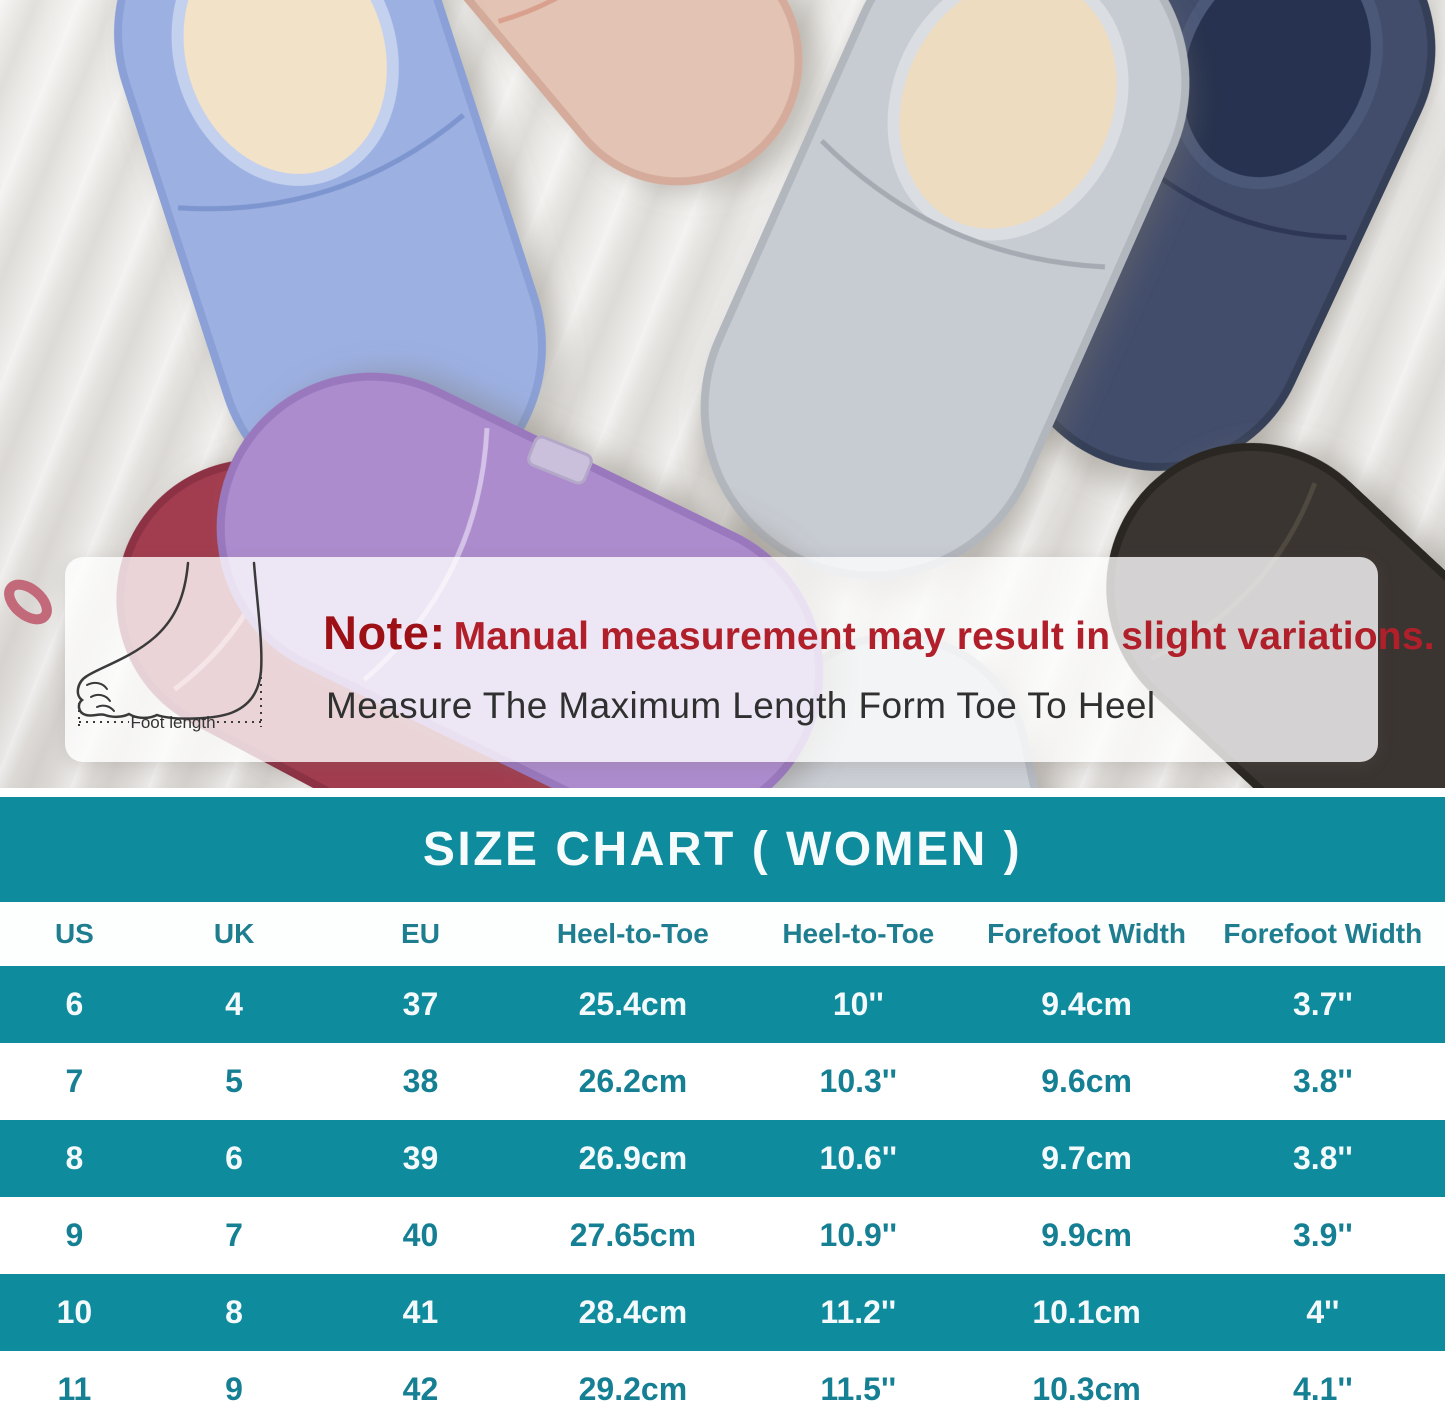 The height and width of the screenshot is (1428, 1445). Describe the element at coordinates (633, 1081) in the screenshot. I see `table-cell: 26.2cm` at that location.